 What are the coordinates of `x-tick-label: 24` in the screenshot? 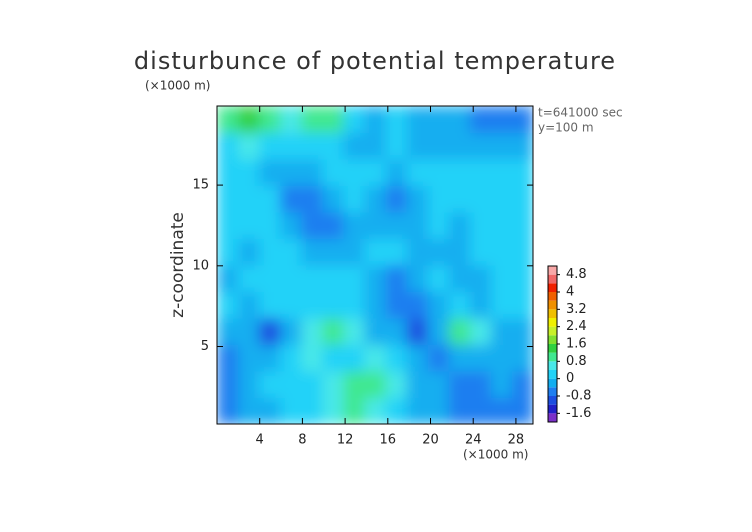 It's located at (473, 440).